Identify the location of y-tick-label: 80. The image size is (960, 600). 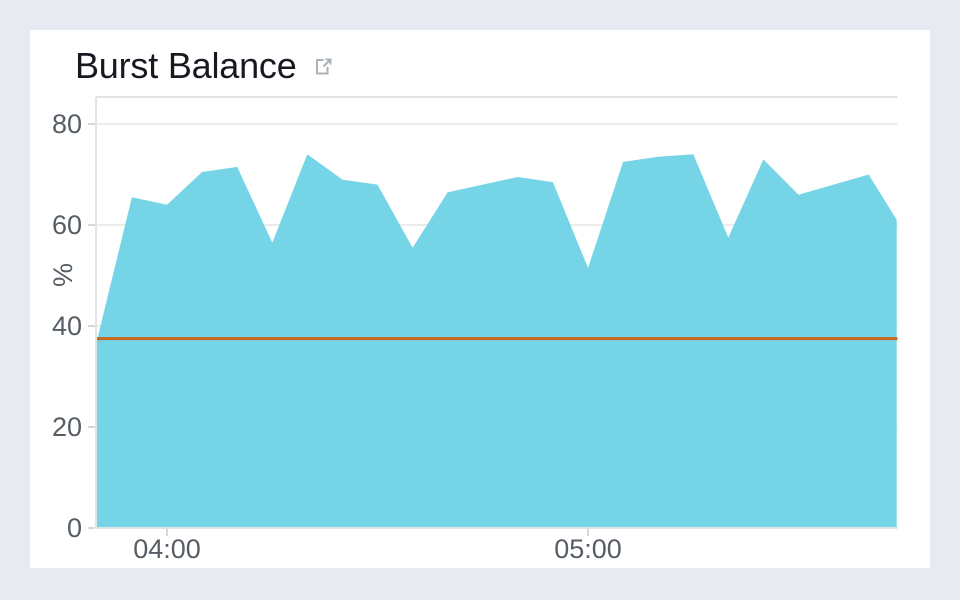
(67, 124).